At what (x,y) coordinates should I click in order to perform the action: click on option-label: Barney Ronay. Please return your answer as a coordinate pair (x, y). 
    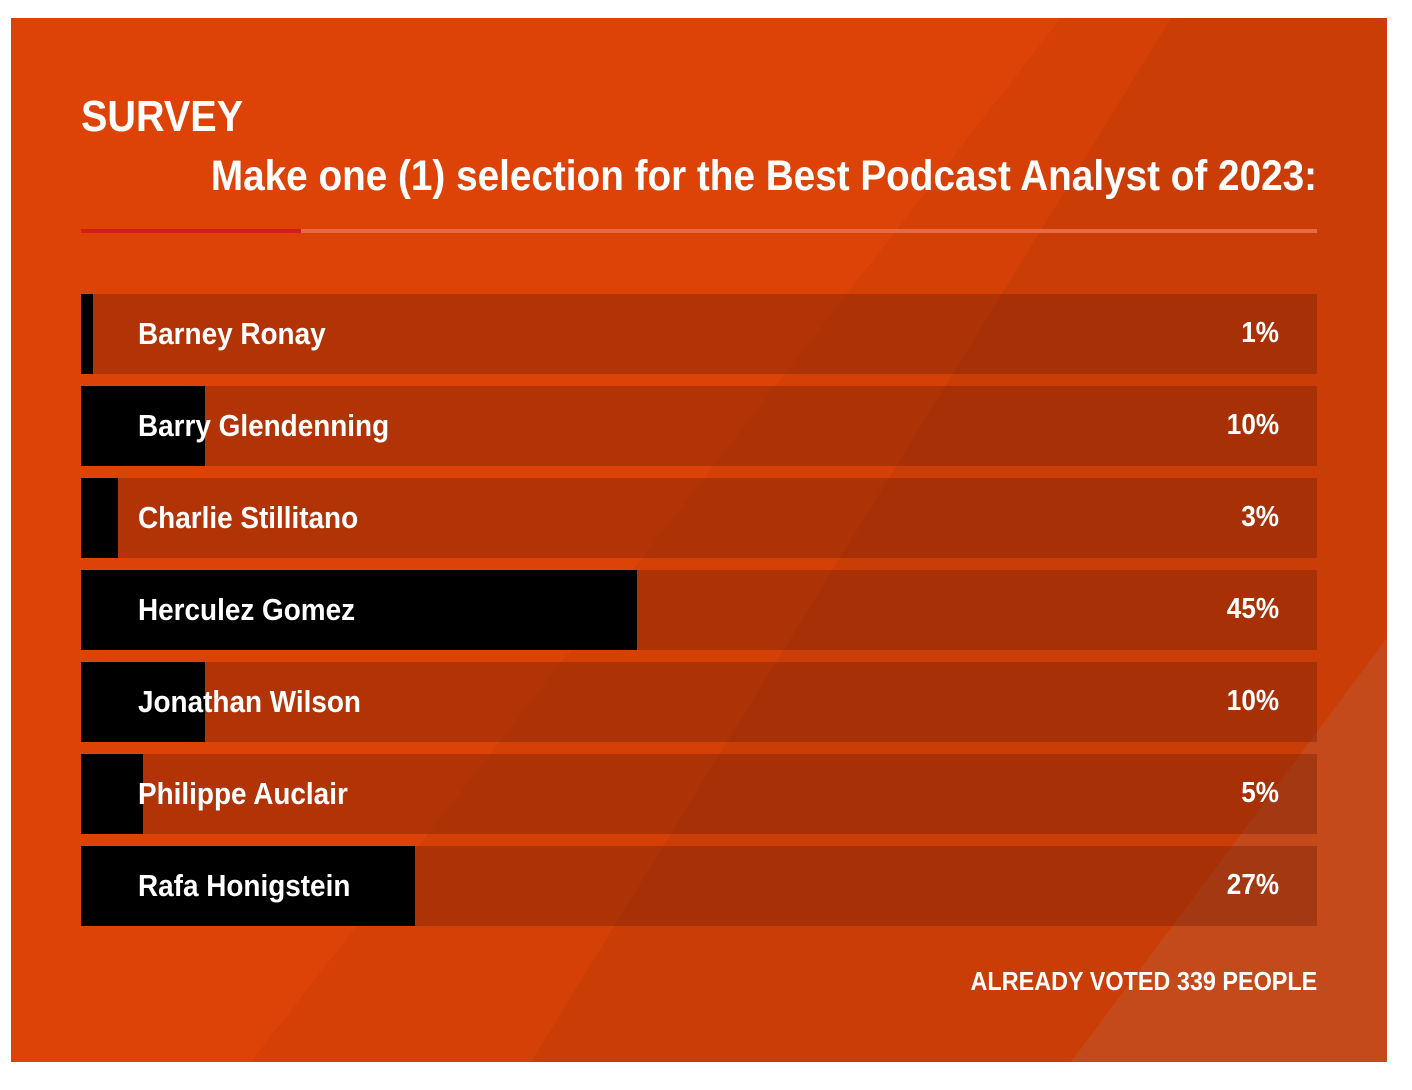
    Looking at the image, I should click on (232, 333).